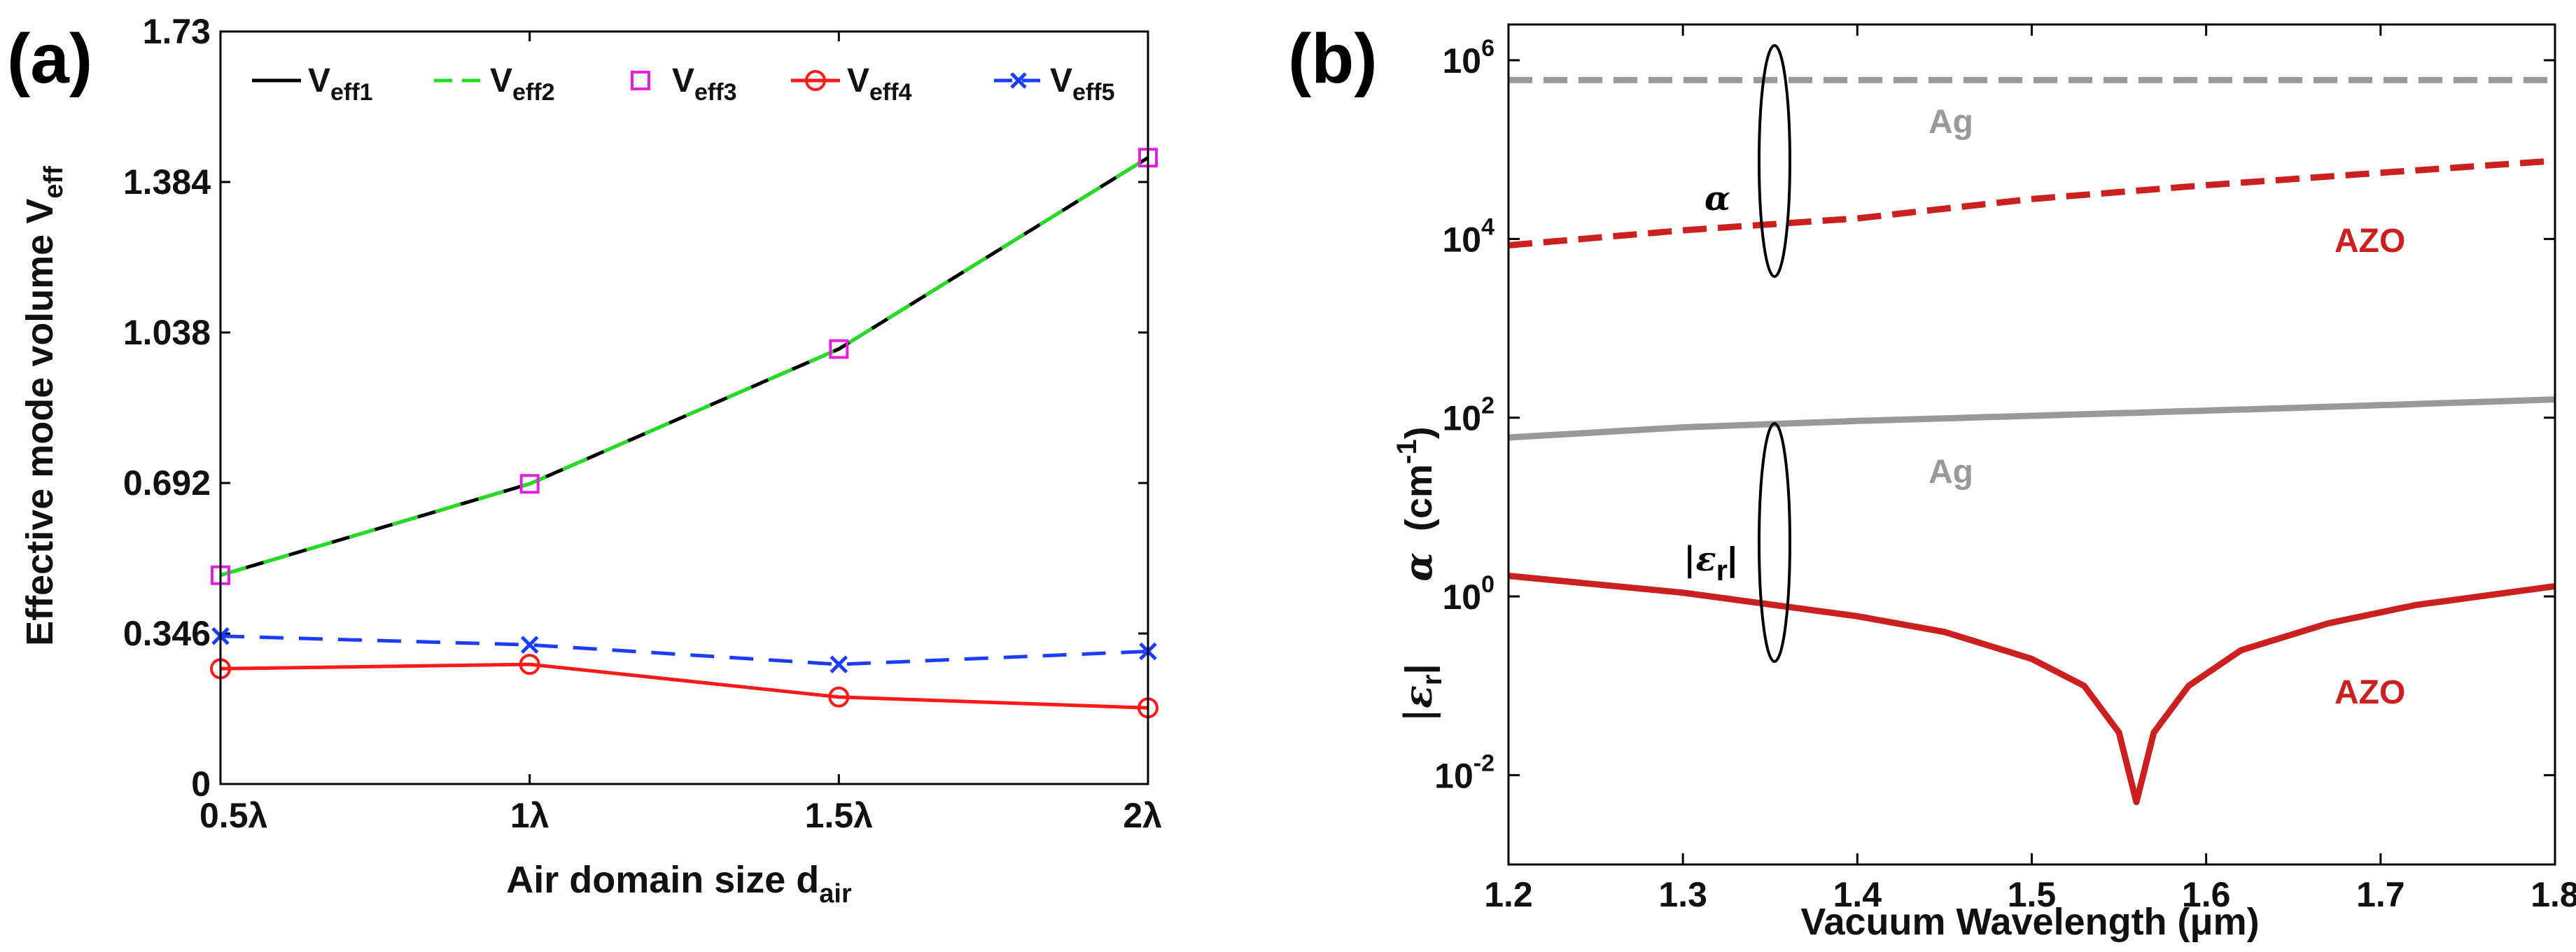  Describe the element at coordinates (1774, 161) in the screenshot. I see `alpha-group-ellipse` at that location.